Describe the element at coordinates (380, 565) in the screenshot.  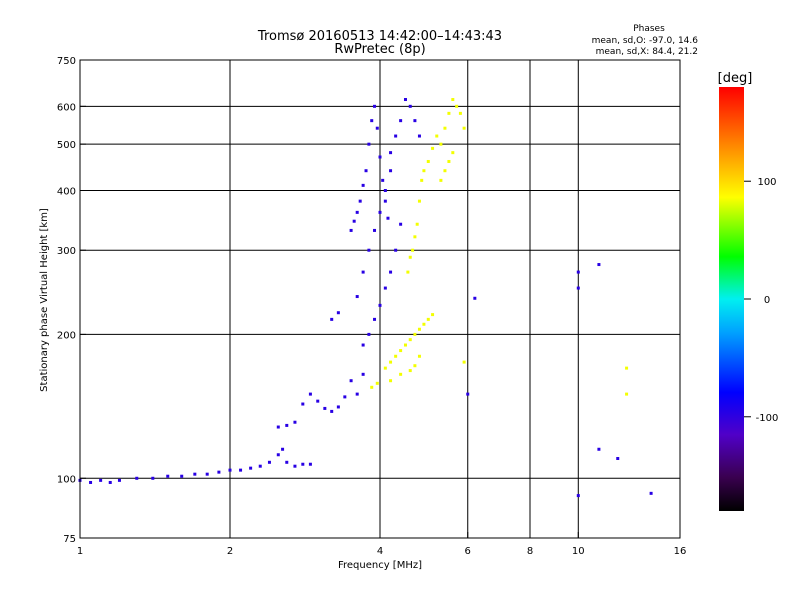
I see `x-axis-label: Frequency [MHz]` at that location.